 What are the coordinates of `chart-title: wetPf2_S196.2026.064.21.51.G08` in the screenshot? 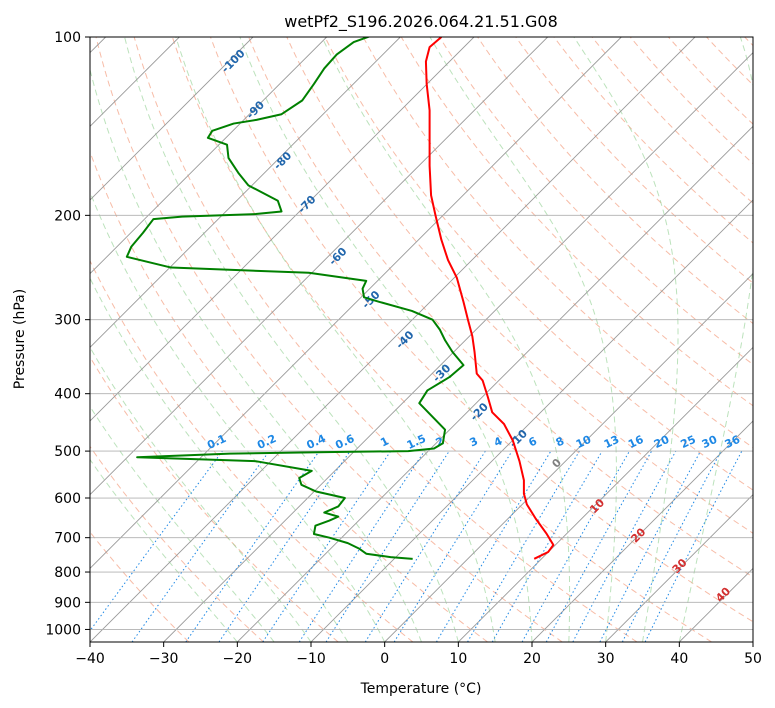 It's located at (421, 22).